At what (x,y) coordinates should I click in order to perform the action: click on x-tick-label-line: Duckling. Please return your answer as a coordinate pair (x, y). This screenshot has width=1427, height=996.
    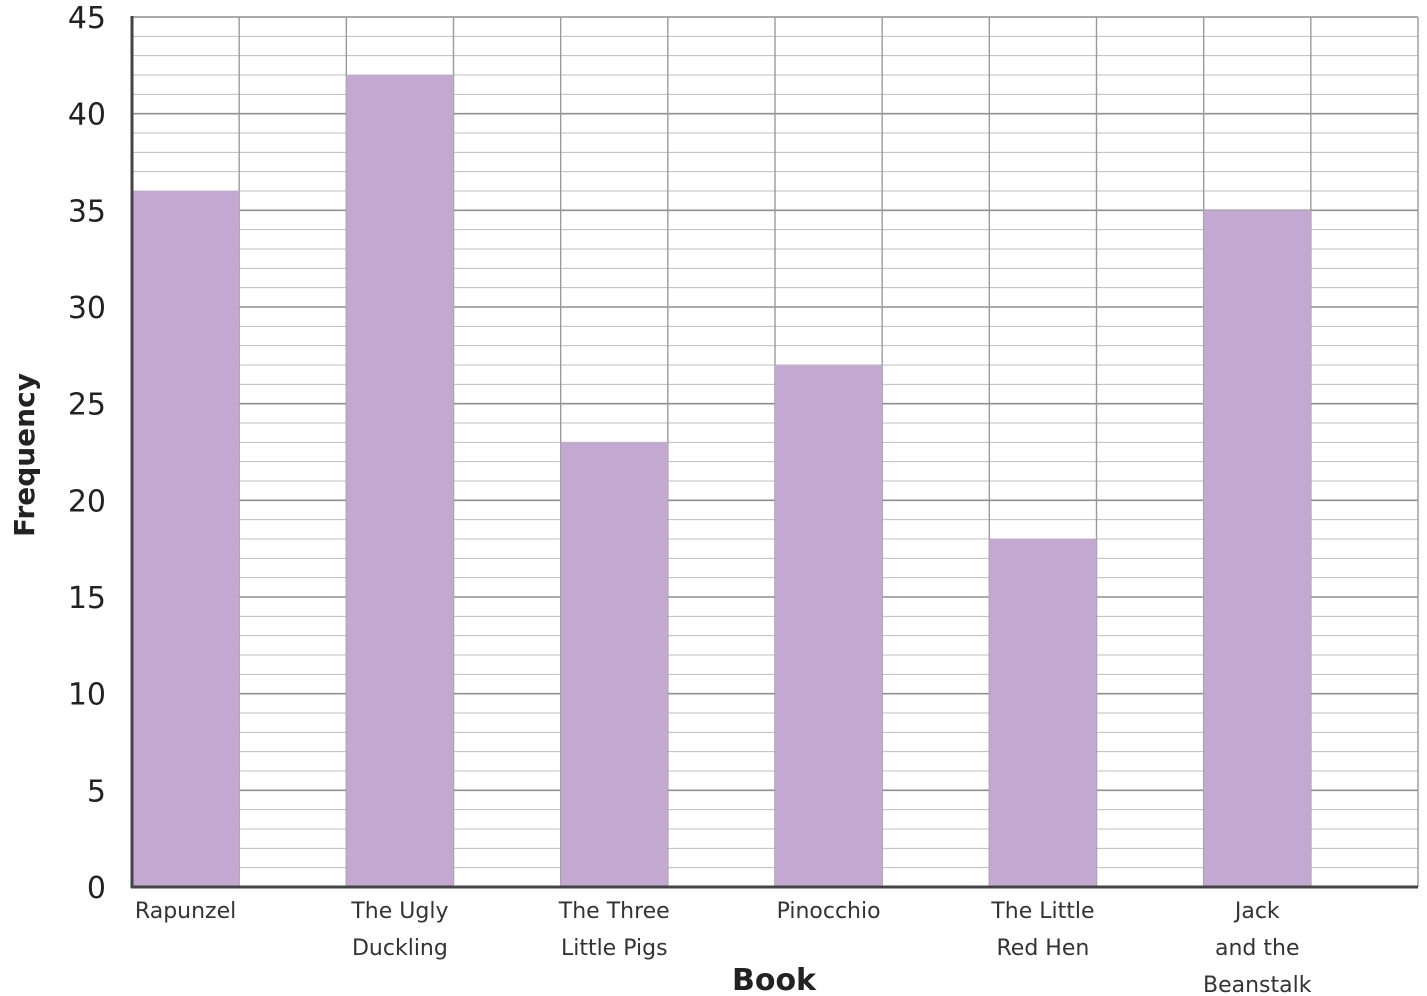
    Looking at the image, I should click on (400, 948).